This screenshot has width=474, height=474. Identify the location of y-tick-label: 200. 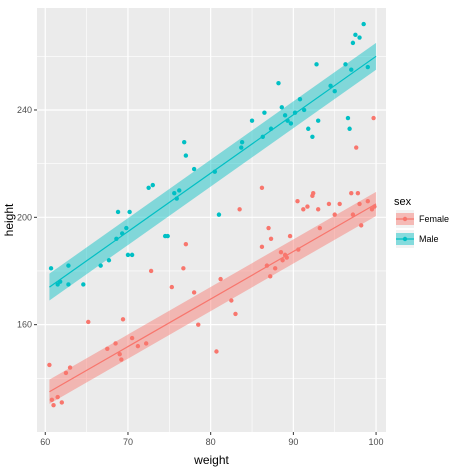
(24, 217).